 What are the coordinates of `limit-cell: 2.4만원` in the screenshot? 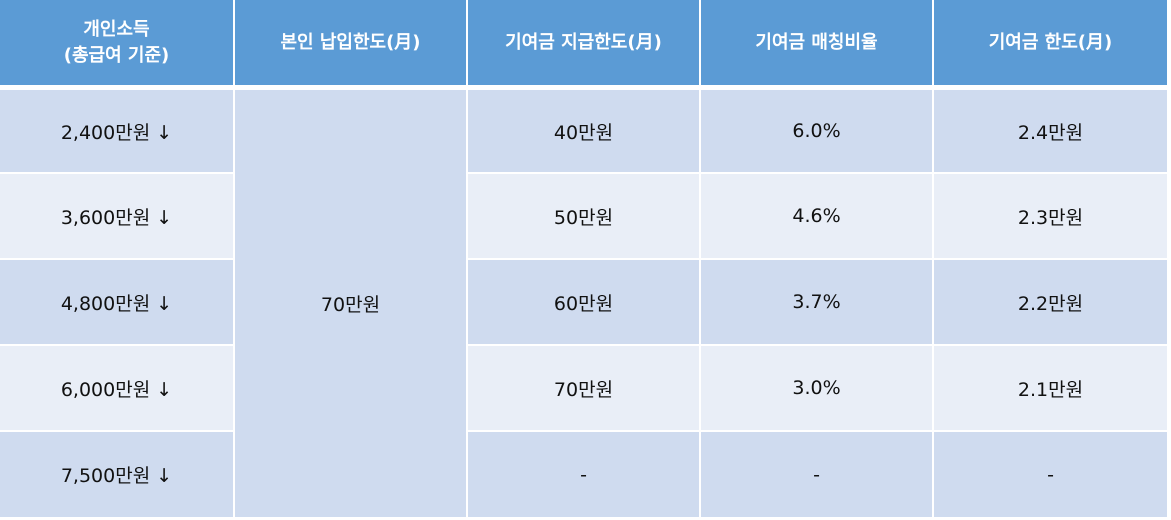 It's located at (1050, 131).